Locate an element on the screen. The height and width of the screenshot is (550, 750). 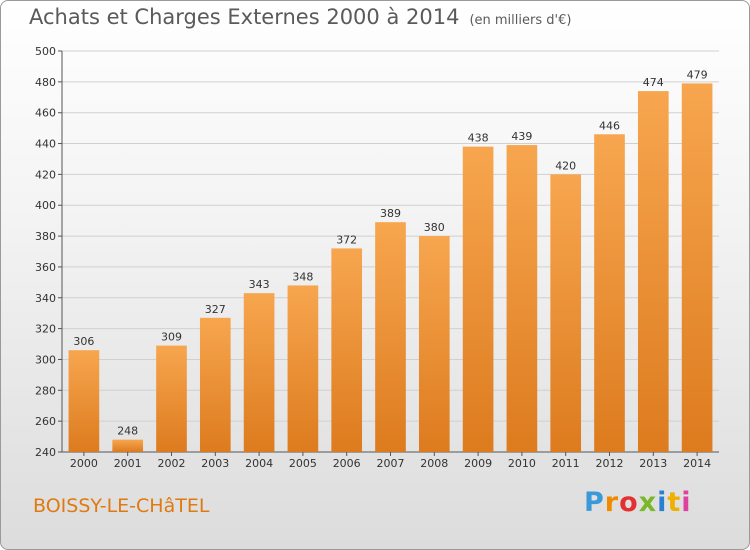
data-label-2003: 327 is located at coordinates (215, 309).